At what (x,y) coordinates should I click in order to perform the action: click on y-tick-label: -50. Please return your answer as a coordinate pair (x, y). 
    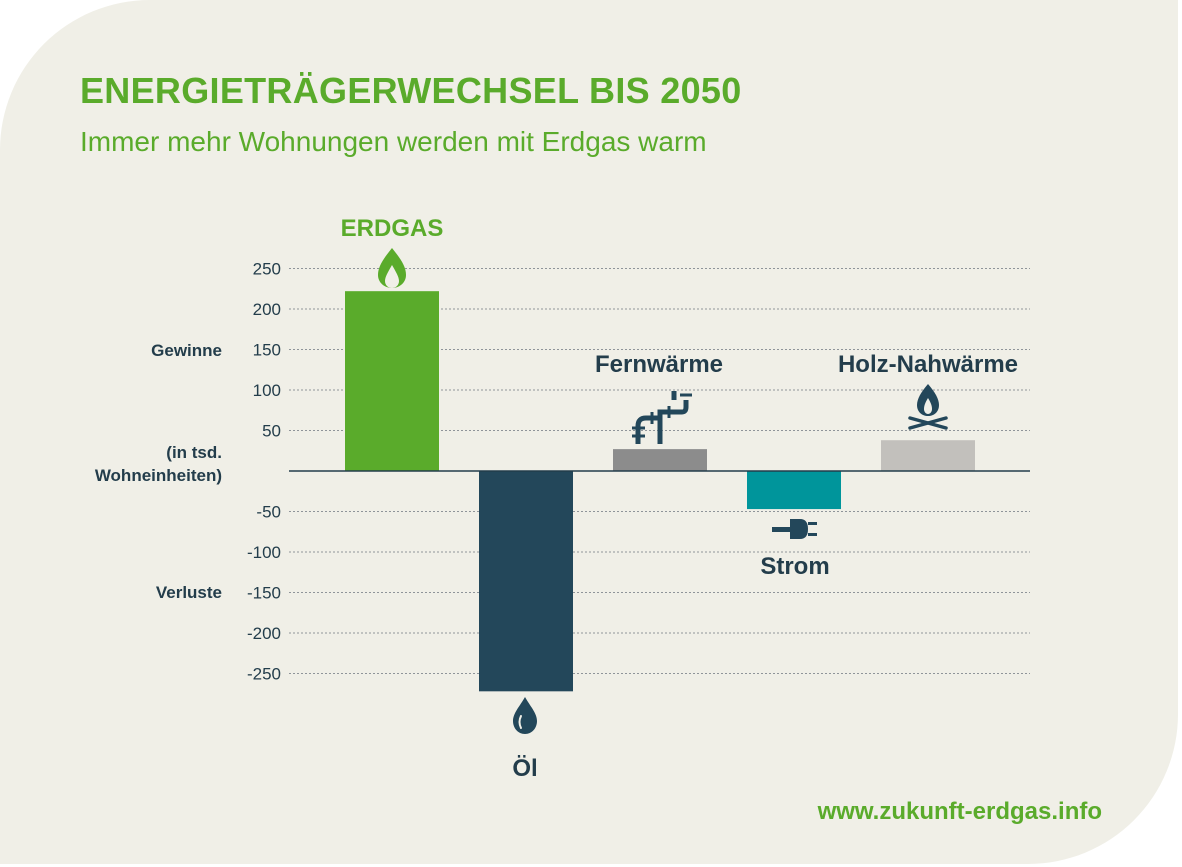
    Looking at the image, I should click on (268, 512).